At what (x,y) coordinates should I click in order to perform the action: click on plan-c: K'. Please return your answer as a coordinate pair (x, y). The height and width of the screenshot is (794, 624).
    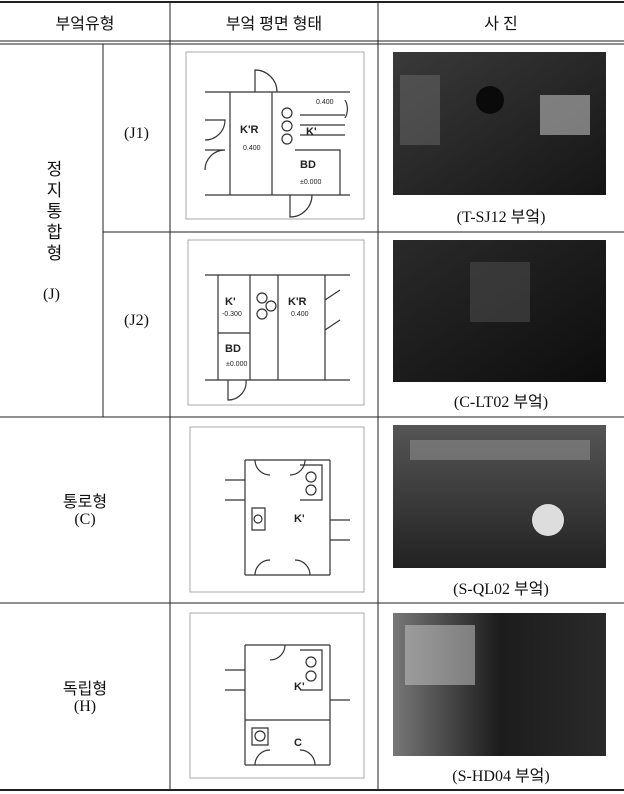
    Looking at the image, I should click on (287, 517).